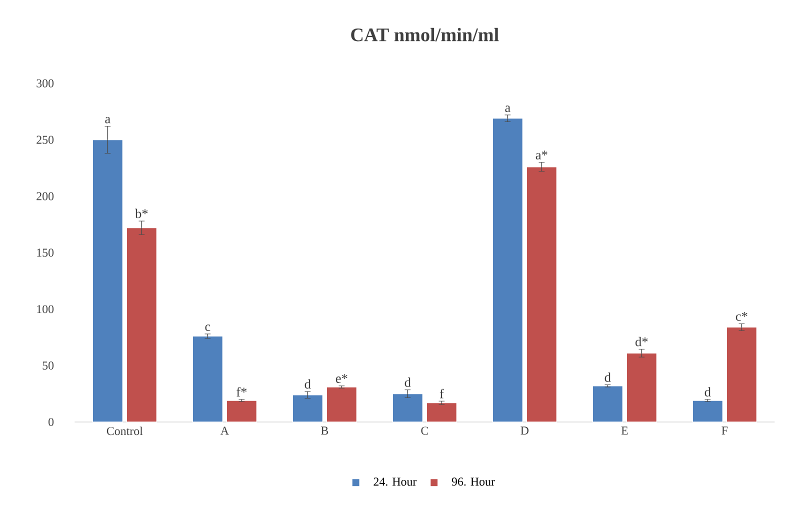 The width and height of the screenshot is (787, 508). Describe the element at coordinates (45, 83) in the screenshot. I see `y-tick-label: 300` at that location.